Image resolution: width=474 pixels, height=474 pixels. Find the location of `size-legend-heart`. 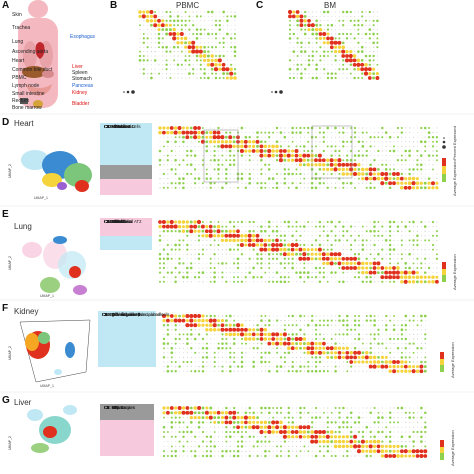

size-legend-heart is located at coordinates (444, 143).